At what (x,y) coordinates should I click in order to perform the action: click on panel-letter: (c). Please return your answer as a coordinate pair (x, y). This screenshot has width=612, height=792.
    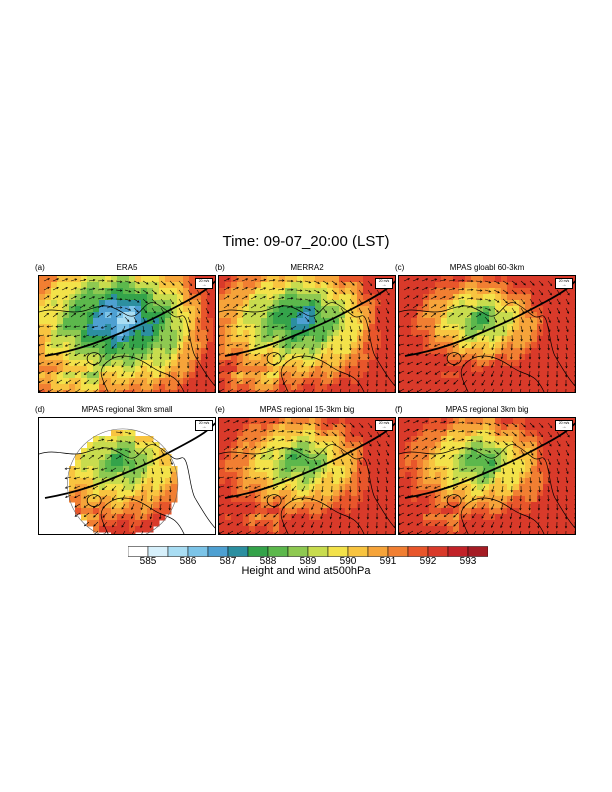
    Looking at the image, I should click on (400, 267).